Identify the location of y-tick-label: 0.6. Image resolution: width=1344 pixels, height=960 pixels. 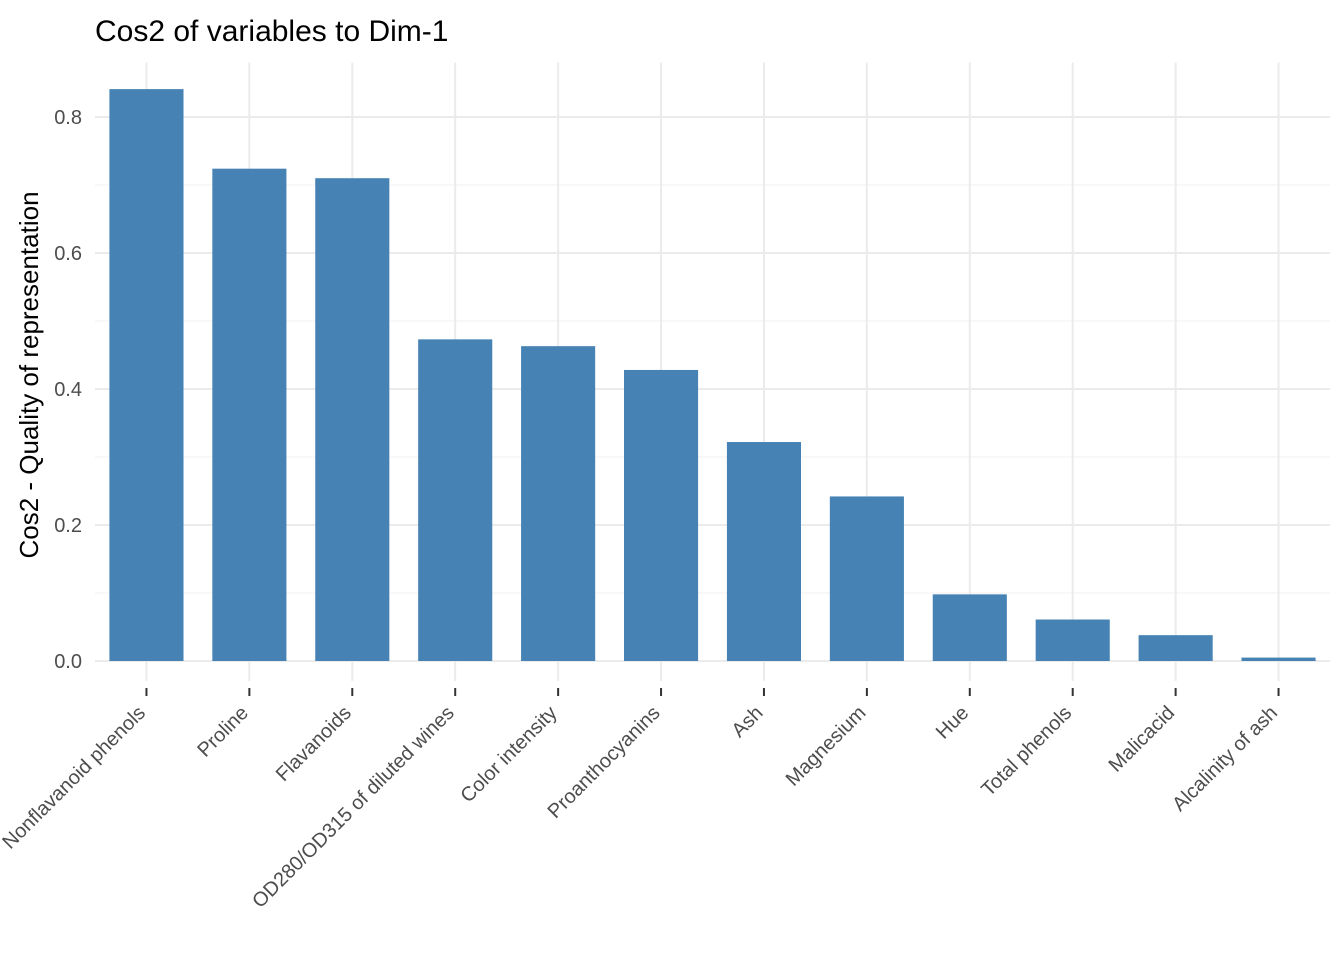
(68, 254).